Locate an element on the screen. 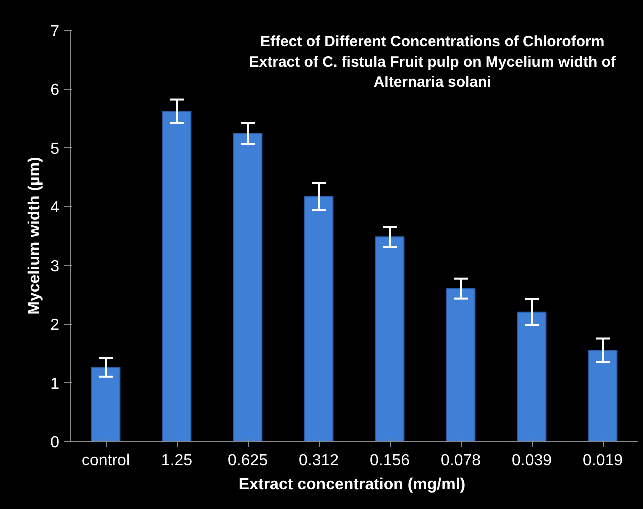 This screenshot has width=643, height=509. x-tick-label: 1.25 is located at coordinates (177, 461).